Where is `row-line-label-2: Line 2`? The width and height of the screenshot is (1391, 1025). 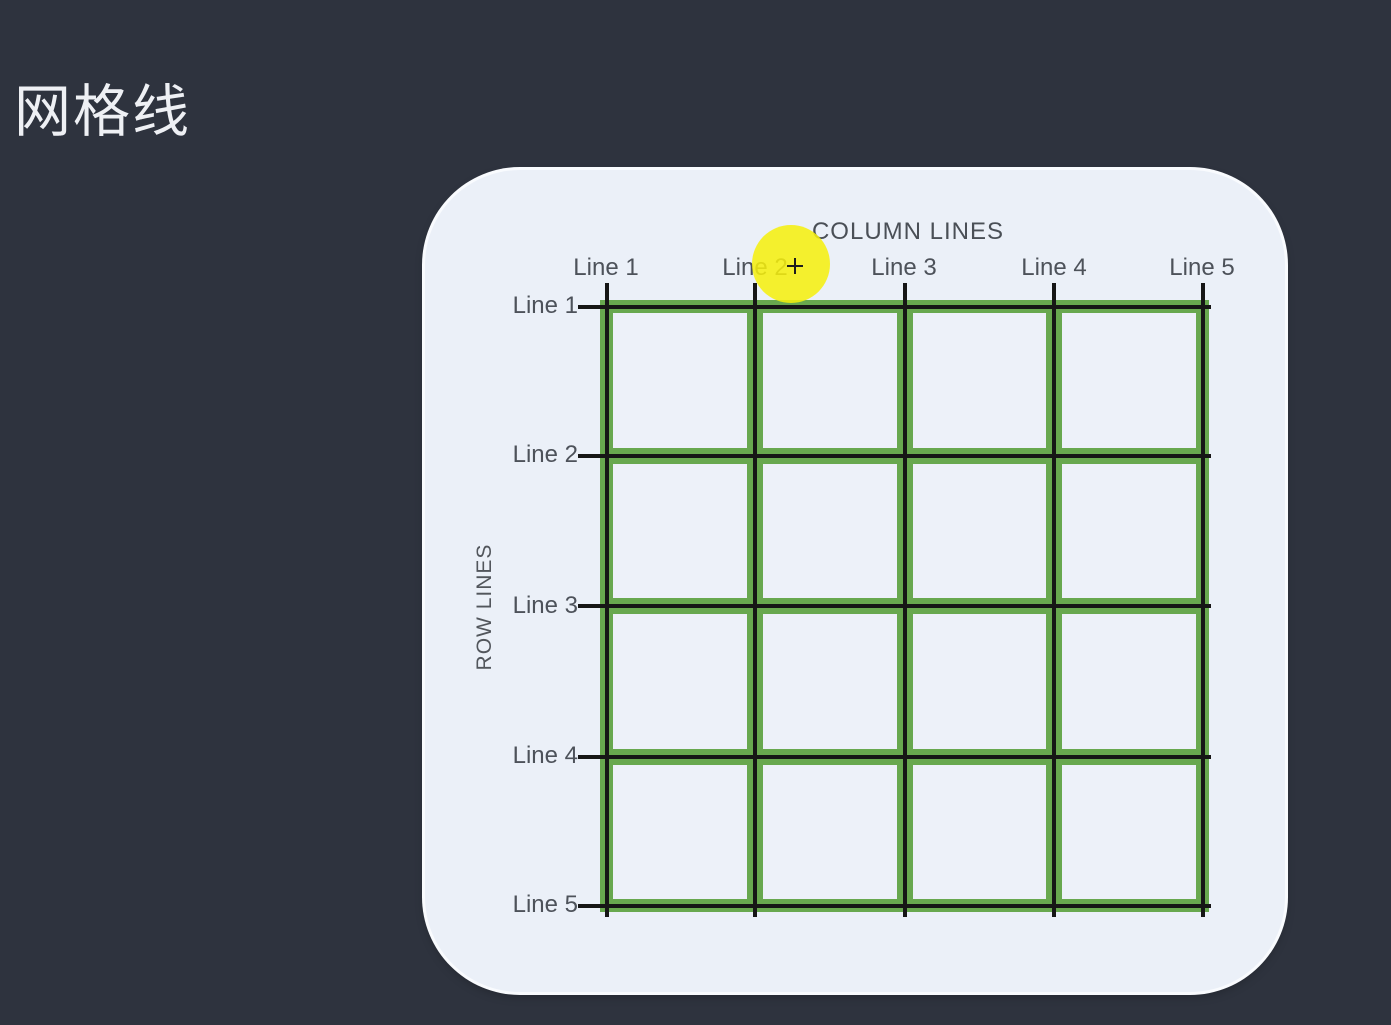
row-line-label-2: Line 2 is located at coordinates (545, 454).